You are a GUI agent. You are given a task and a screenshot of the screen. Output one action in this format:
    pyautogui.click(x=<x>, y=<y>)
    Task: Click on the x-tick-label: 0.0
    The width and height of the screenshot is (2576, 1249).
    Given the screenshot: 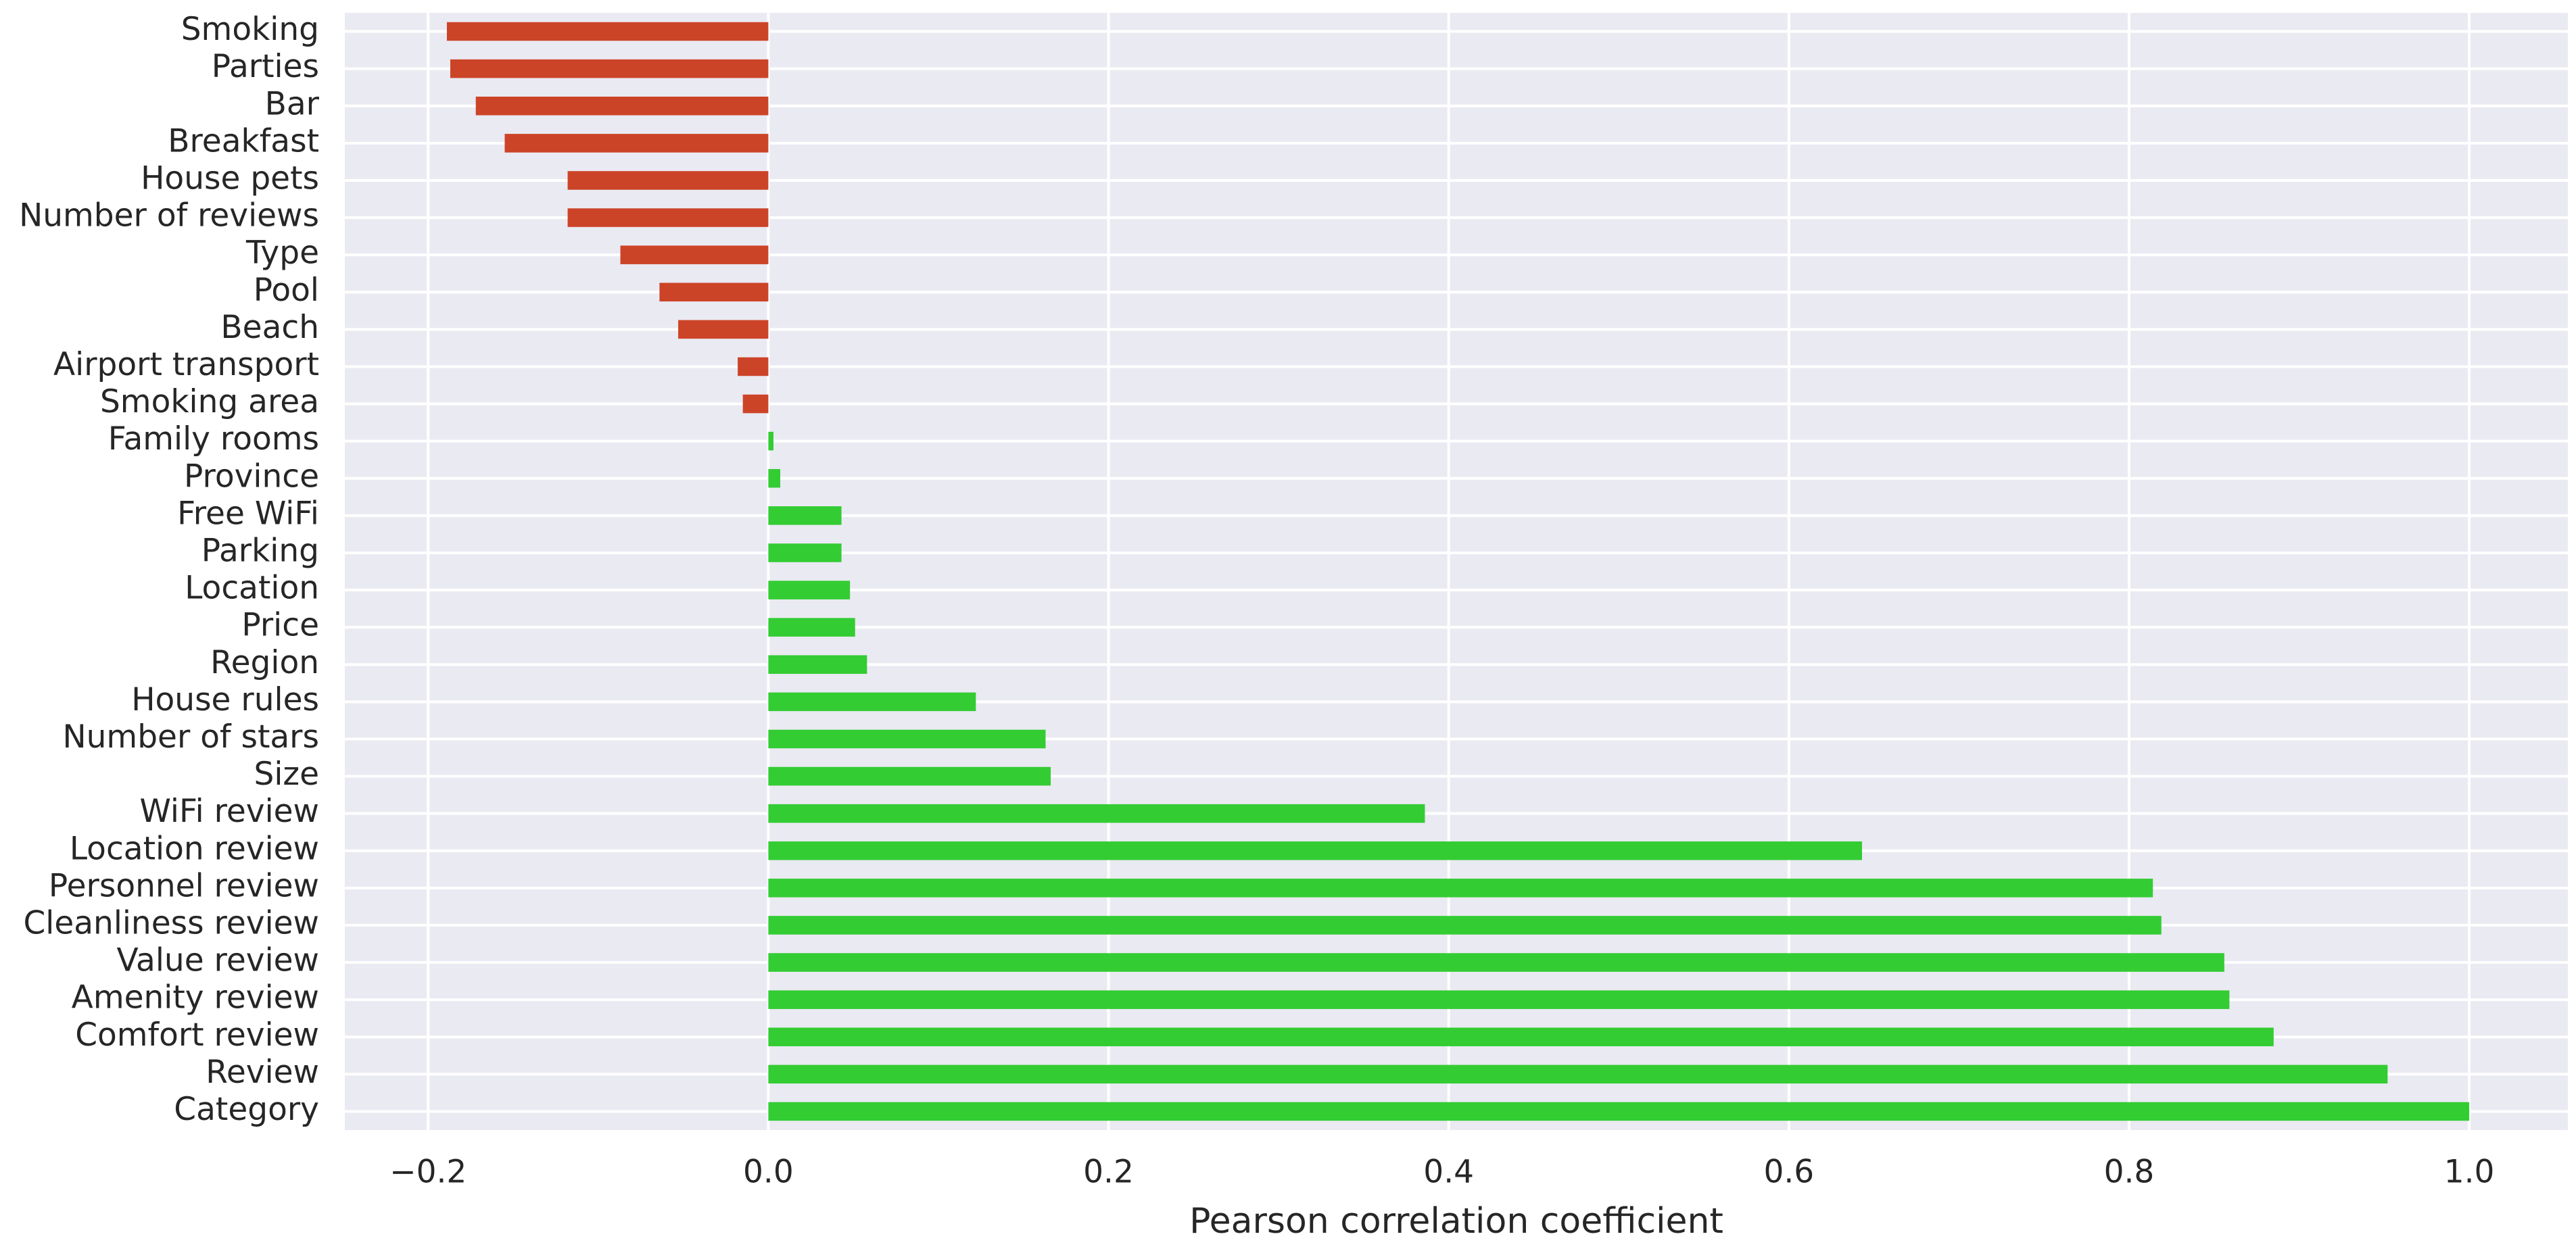 What is the action you would take?
    pyautogui.click(x=768, y=1172)
    